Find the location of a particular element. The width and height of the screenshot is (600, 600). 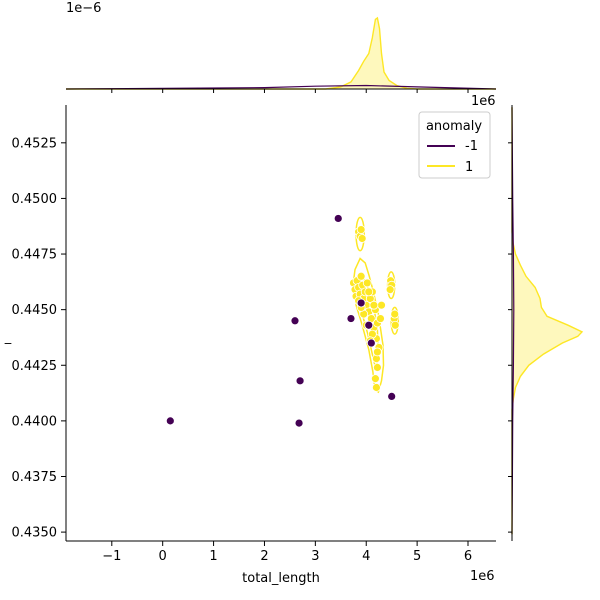

x-tick-label: 5 is located at coordinates (417, 556).